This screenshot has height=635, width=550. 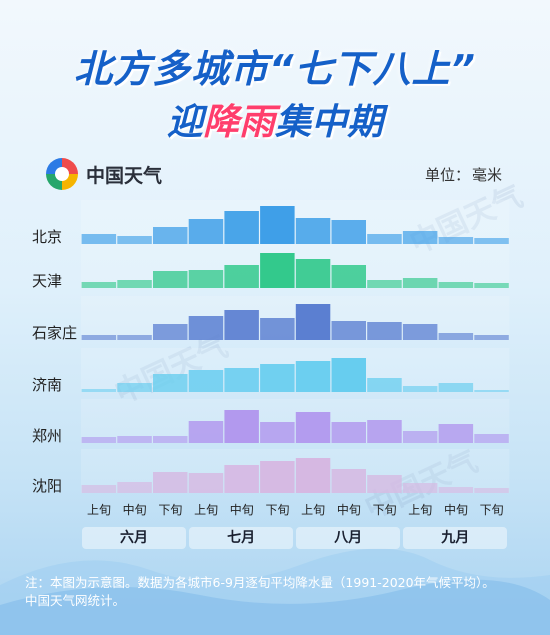 I want to click on brand-name: 中国天气, so click(x=124, y=176).